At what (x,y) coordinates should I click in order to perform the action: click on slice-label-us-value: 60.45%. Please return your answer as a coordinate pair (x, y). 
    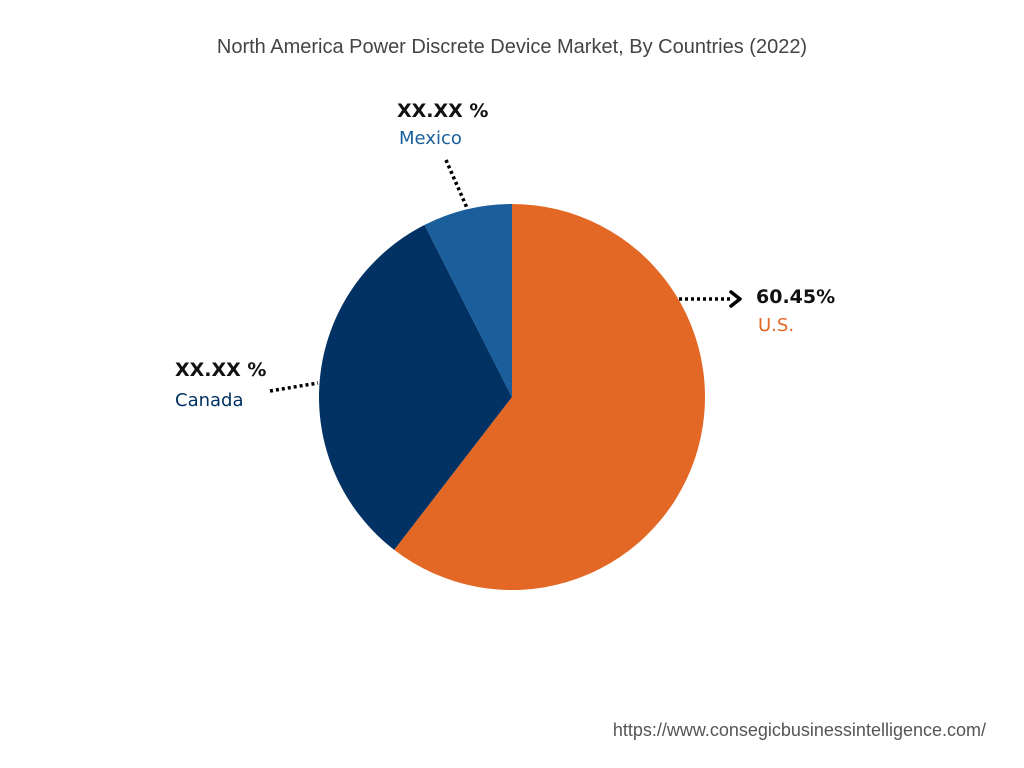
    Looking at the image, I should click on (795, 297).